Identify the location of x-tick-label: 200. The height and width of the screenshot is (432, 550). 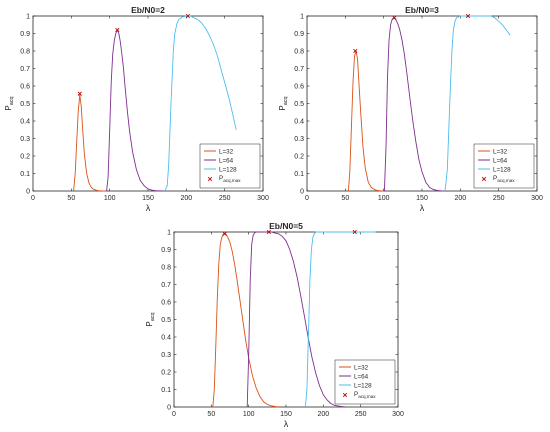
(323, 414).